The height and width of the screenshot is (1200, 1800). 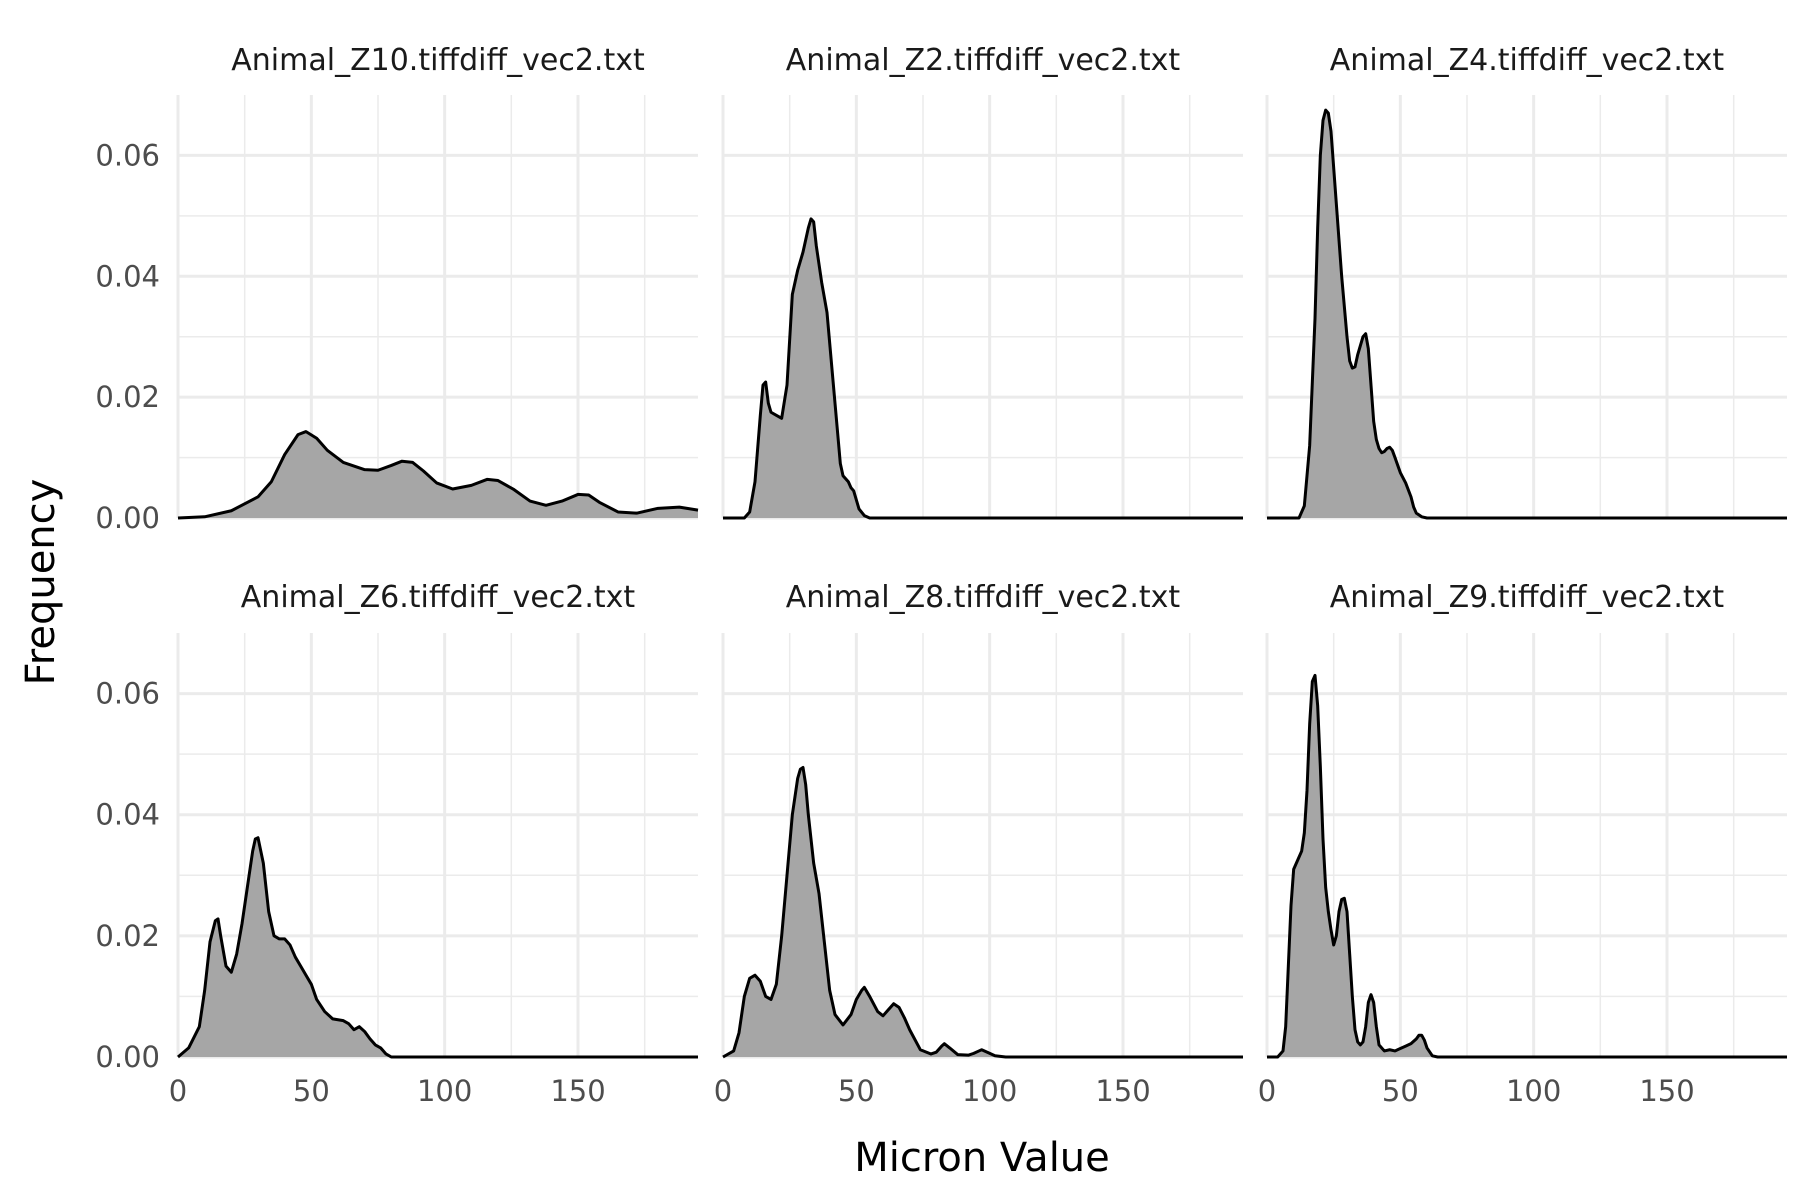 I want to click on facet-panel-5: Animal_Z8.tiffdiff_vec2.txt 0 50 100 150, so click(x=978, y=844).